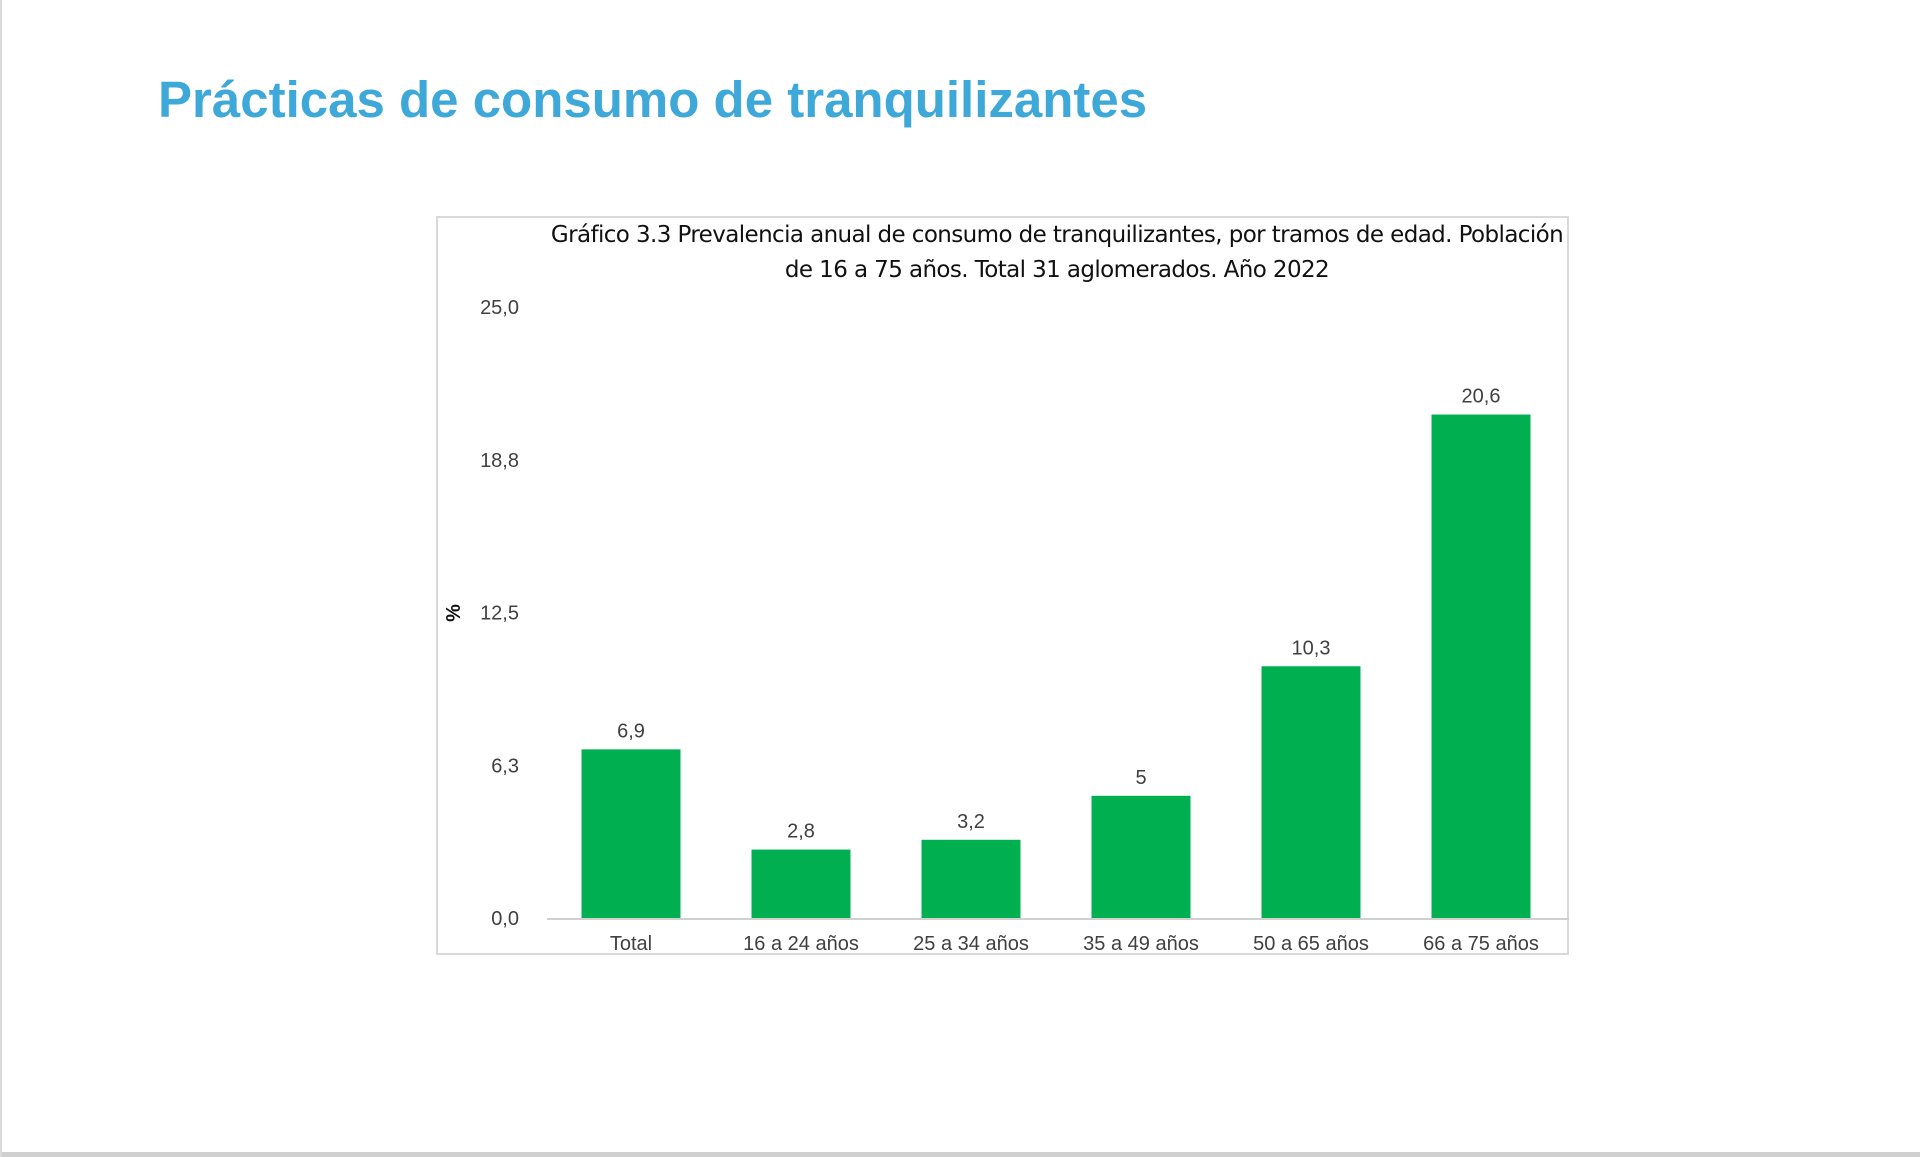 The image size is (1920, 1157). Describe the element at coordinates (1140, 778) in the screenshot. I see `data-label: 5` at that location.